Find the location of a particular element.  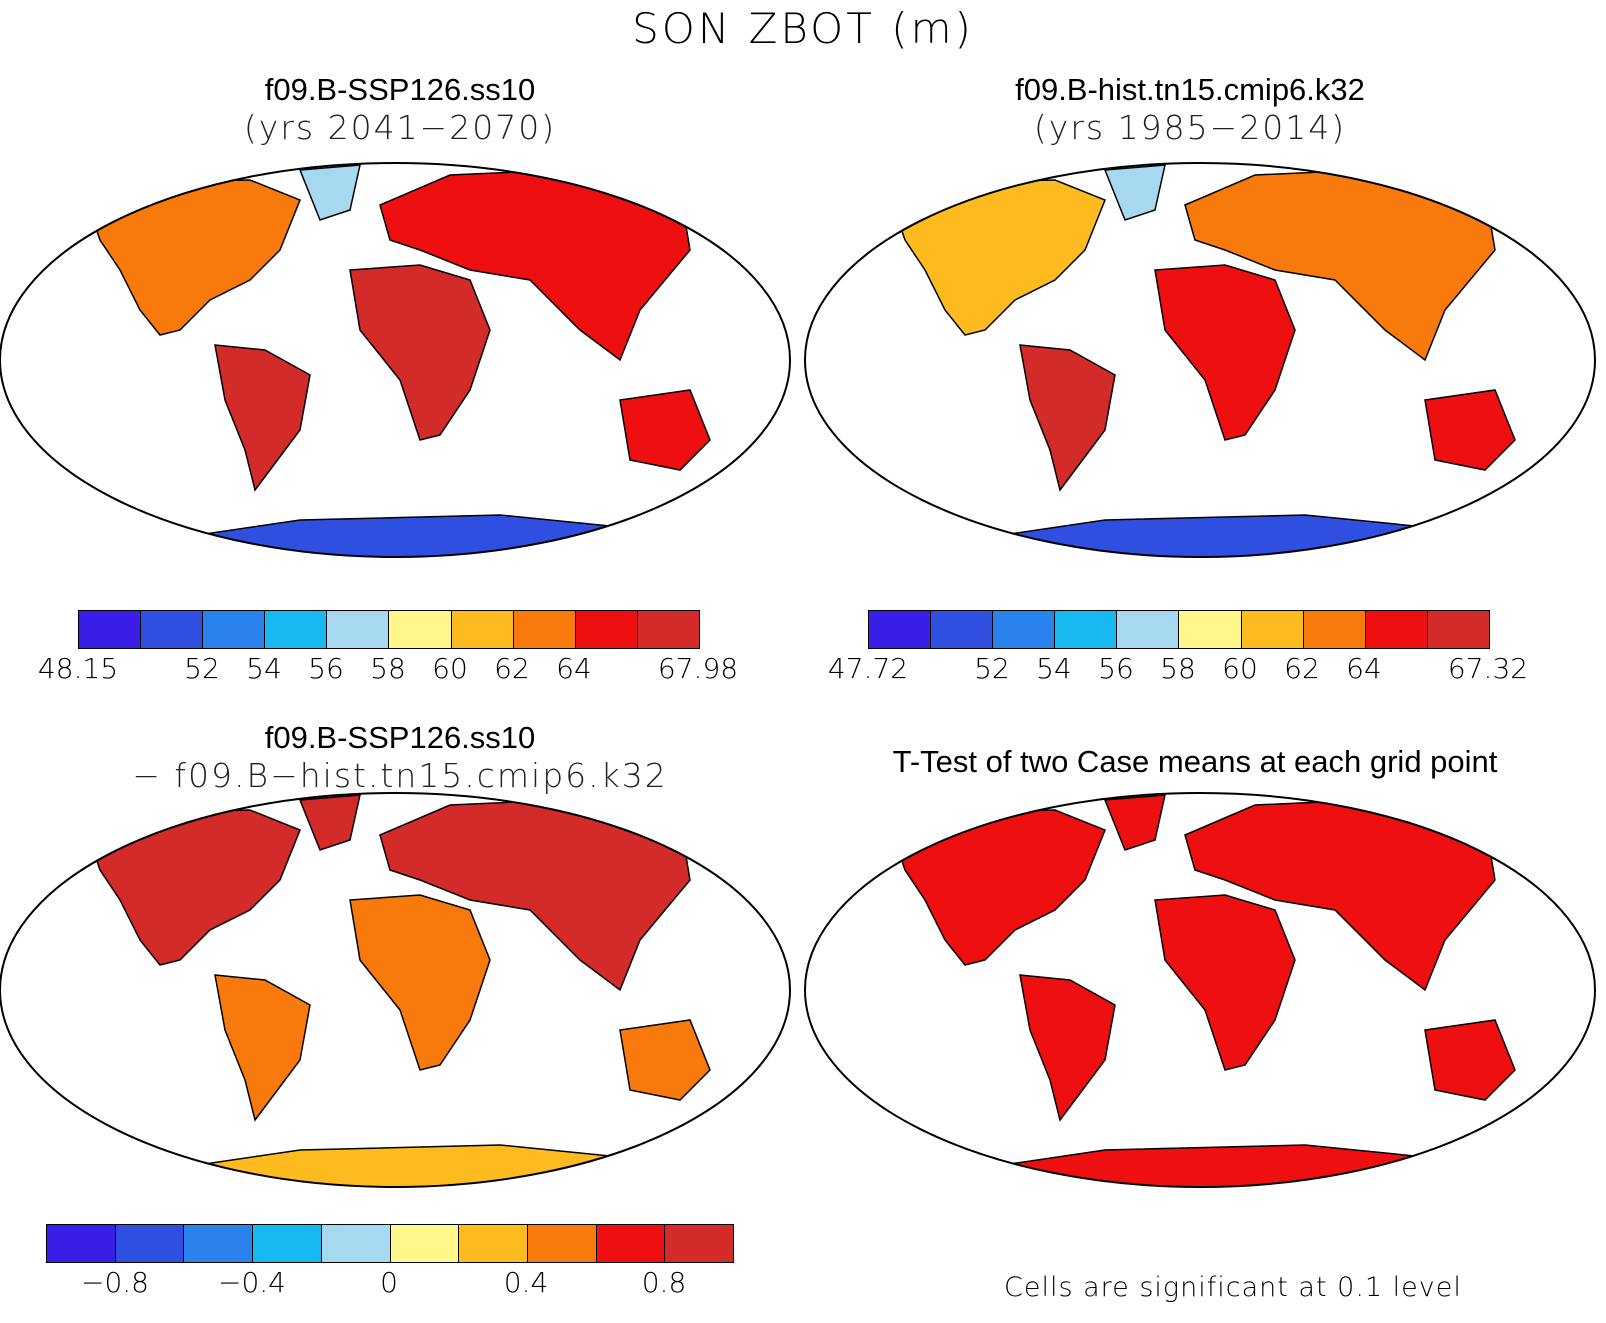

cbar2-tick: 52 is located at coordinates (992, 668).